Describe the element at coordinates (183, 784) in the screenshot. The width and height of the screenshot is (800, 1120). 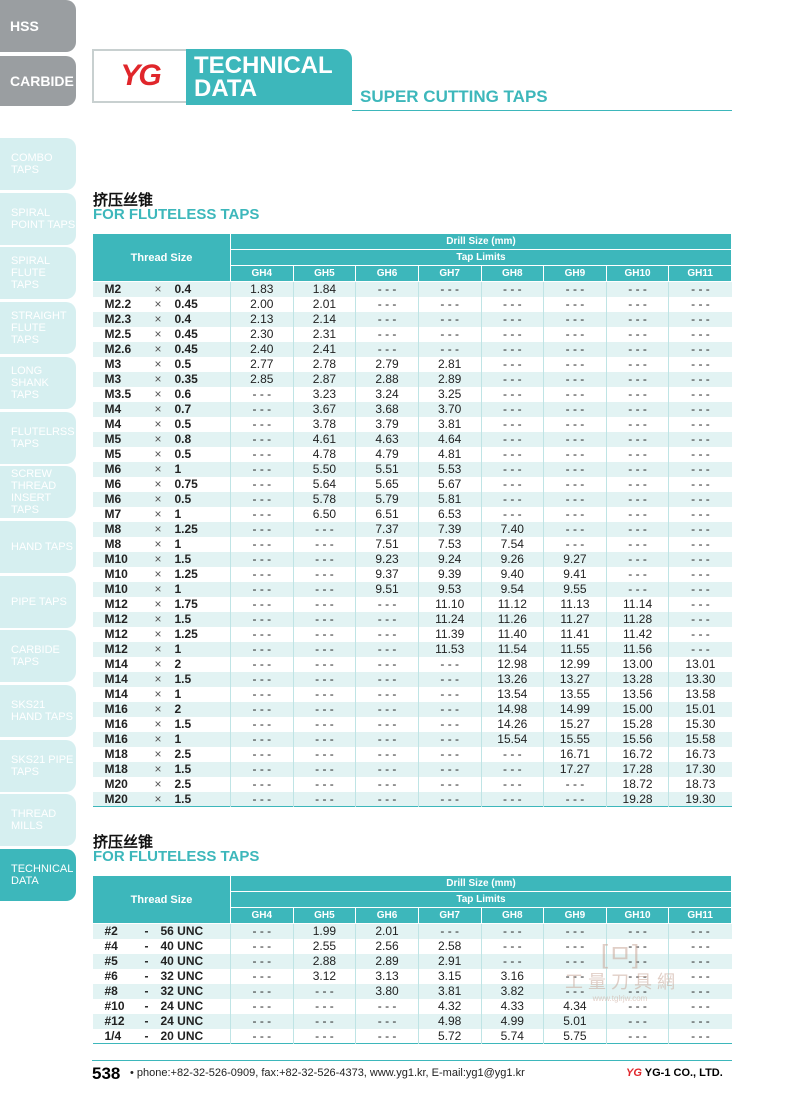
I see `thread-pitch: 2.5` at that location.